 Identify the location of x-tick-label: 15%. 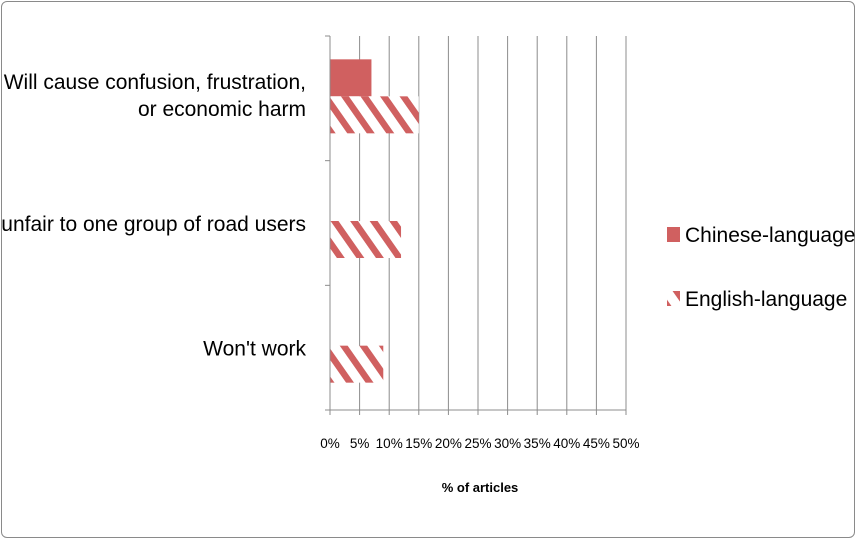
(418, 443).